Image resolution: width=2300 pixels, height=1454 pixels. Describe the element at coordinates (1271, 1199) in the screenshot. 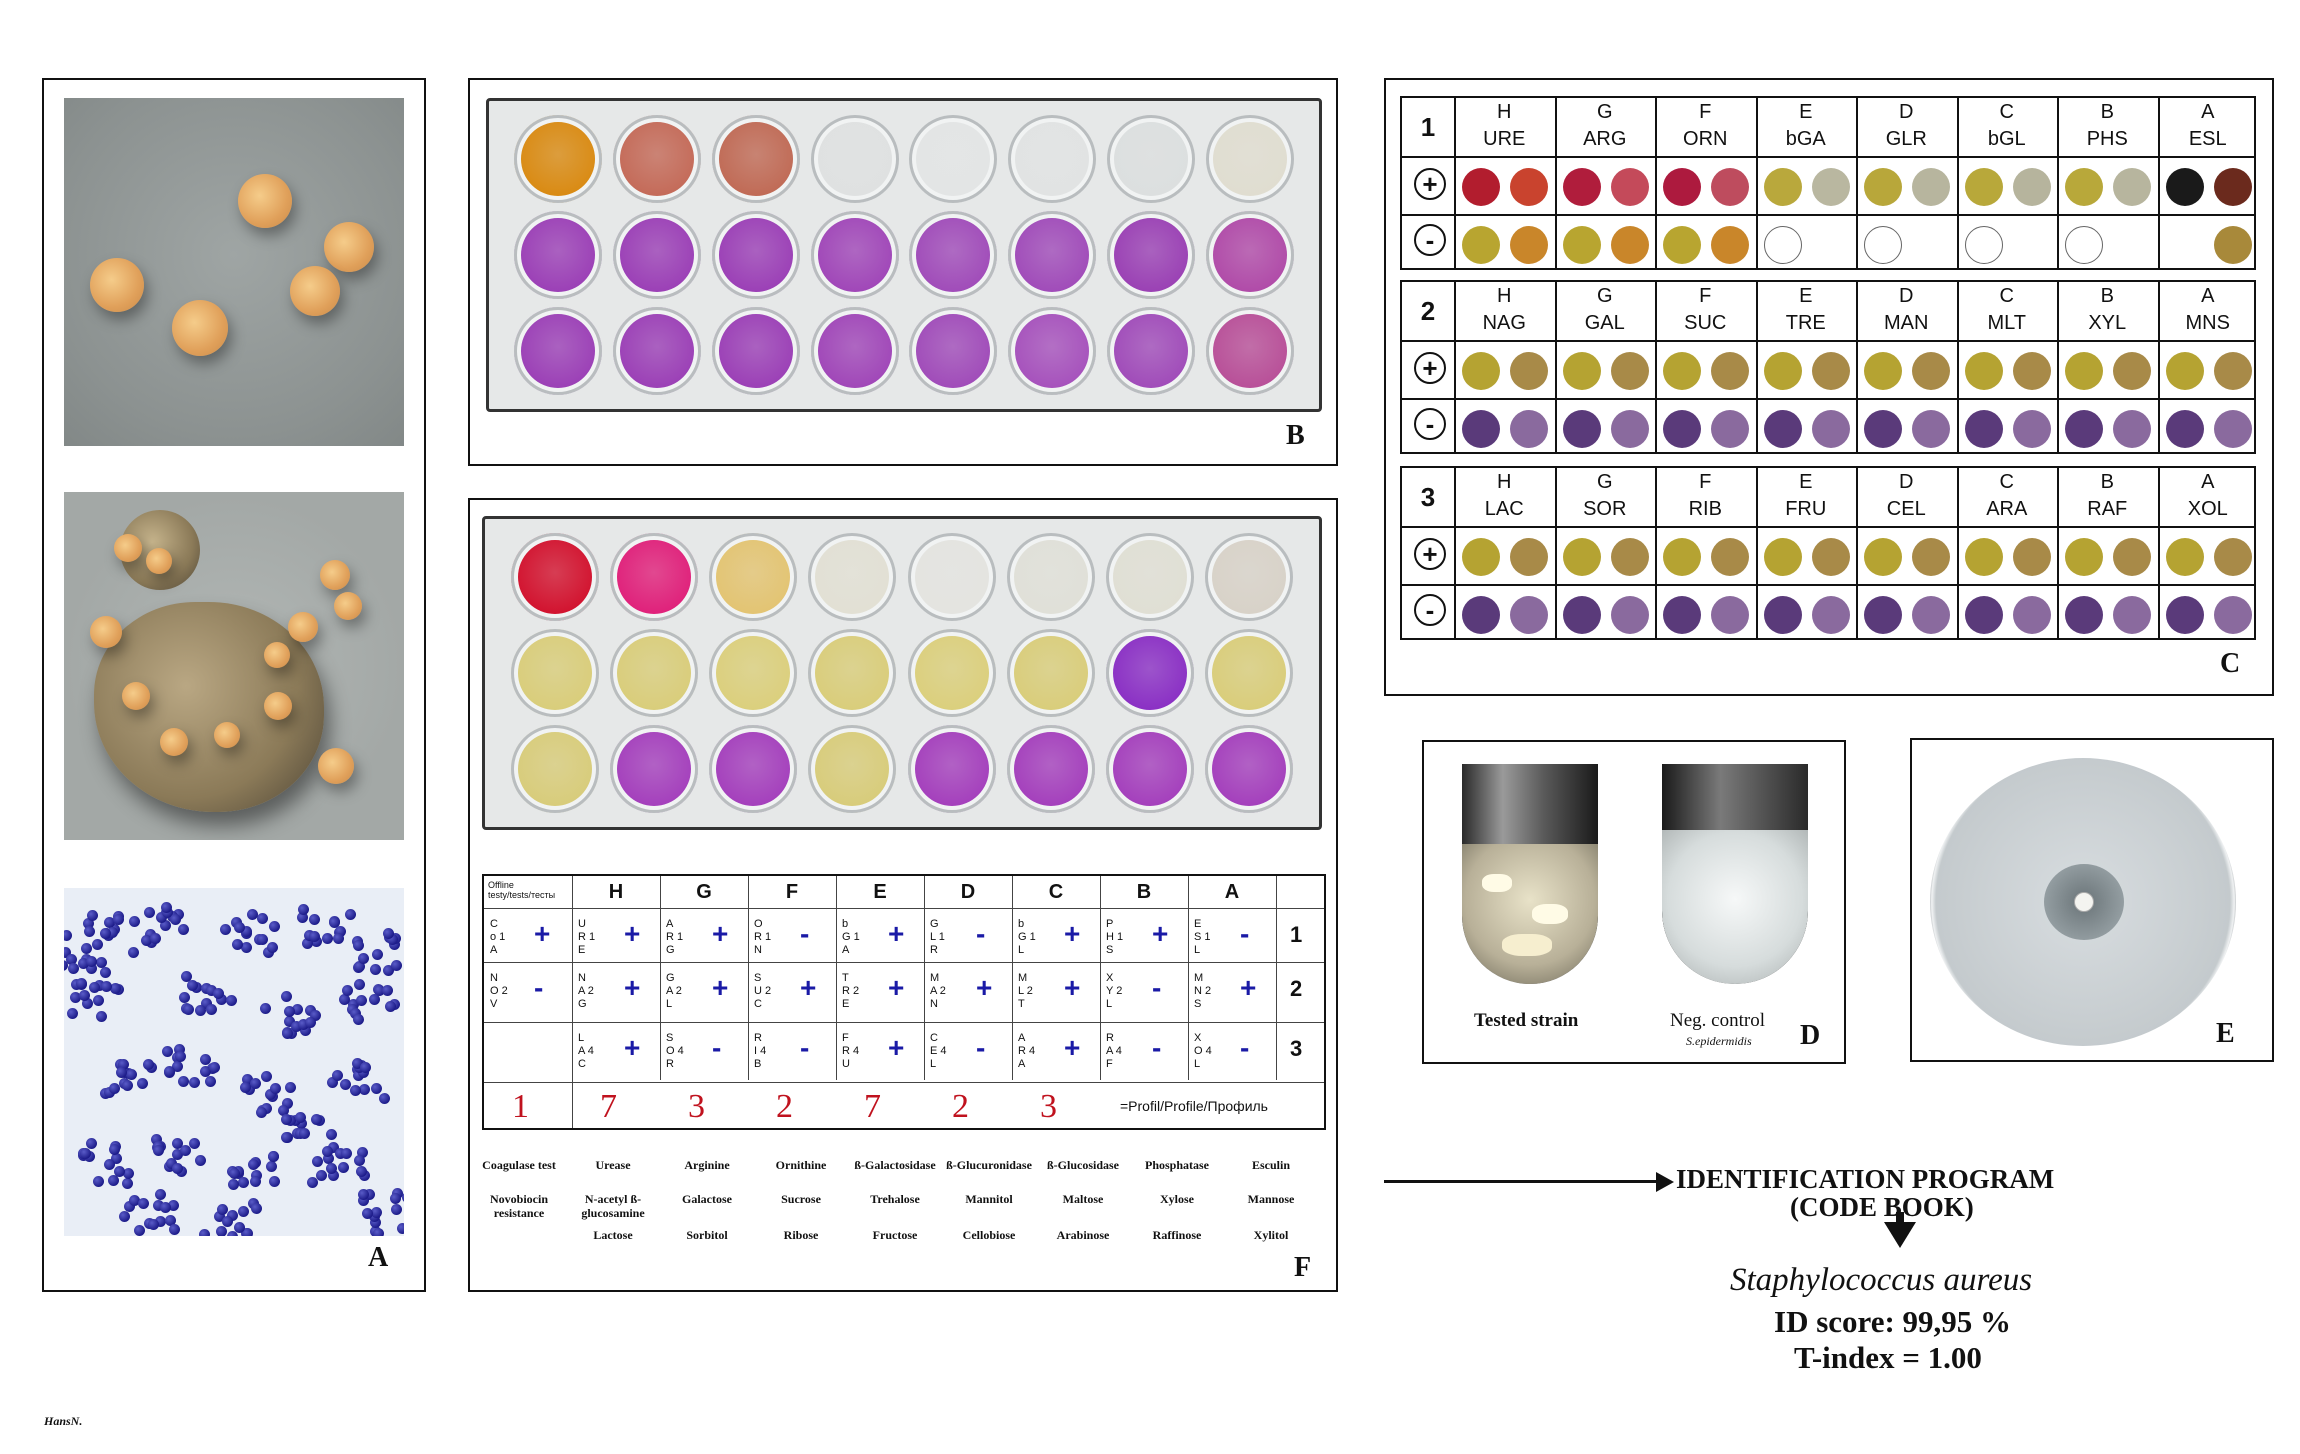

I see `test-name: Mannose` at that location.